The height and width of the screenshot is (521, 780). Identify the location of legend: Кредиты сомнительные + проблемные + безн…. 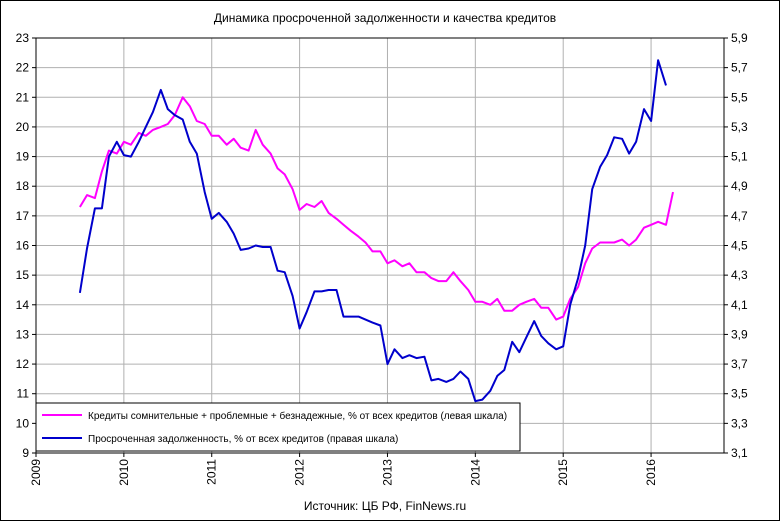
(278, 427).